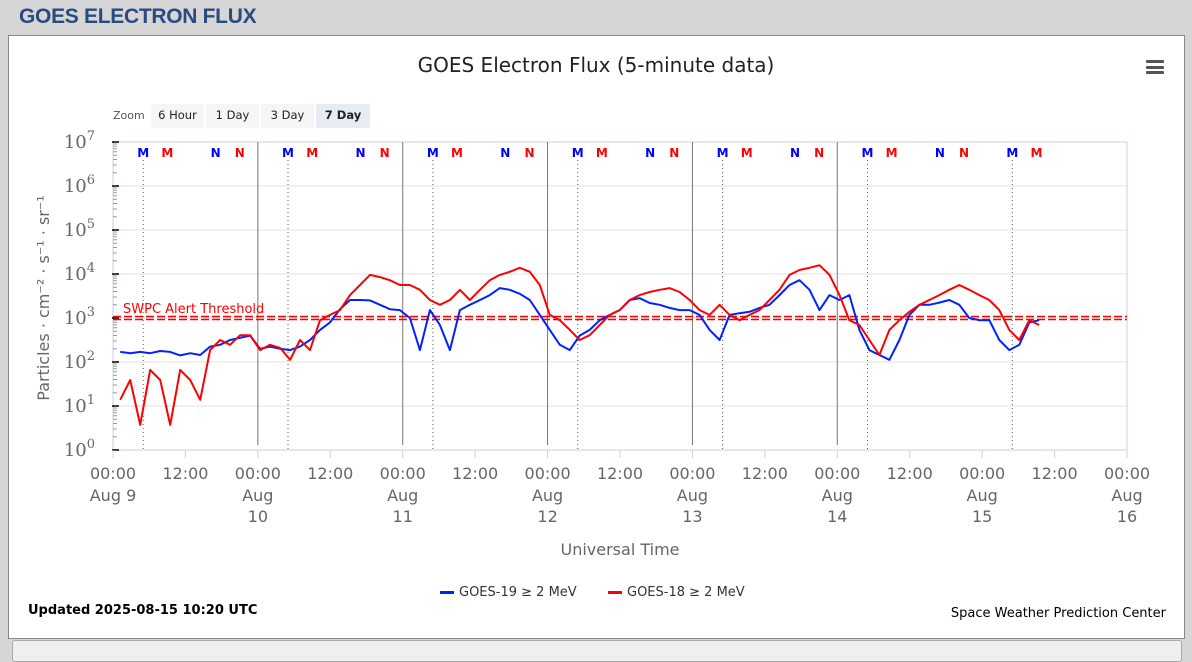  I want to click on credit-text: Space Weather Prediction Center, so click(1058, 613).